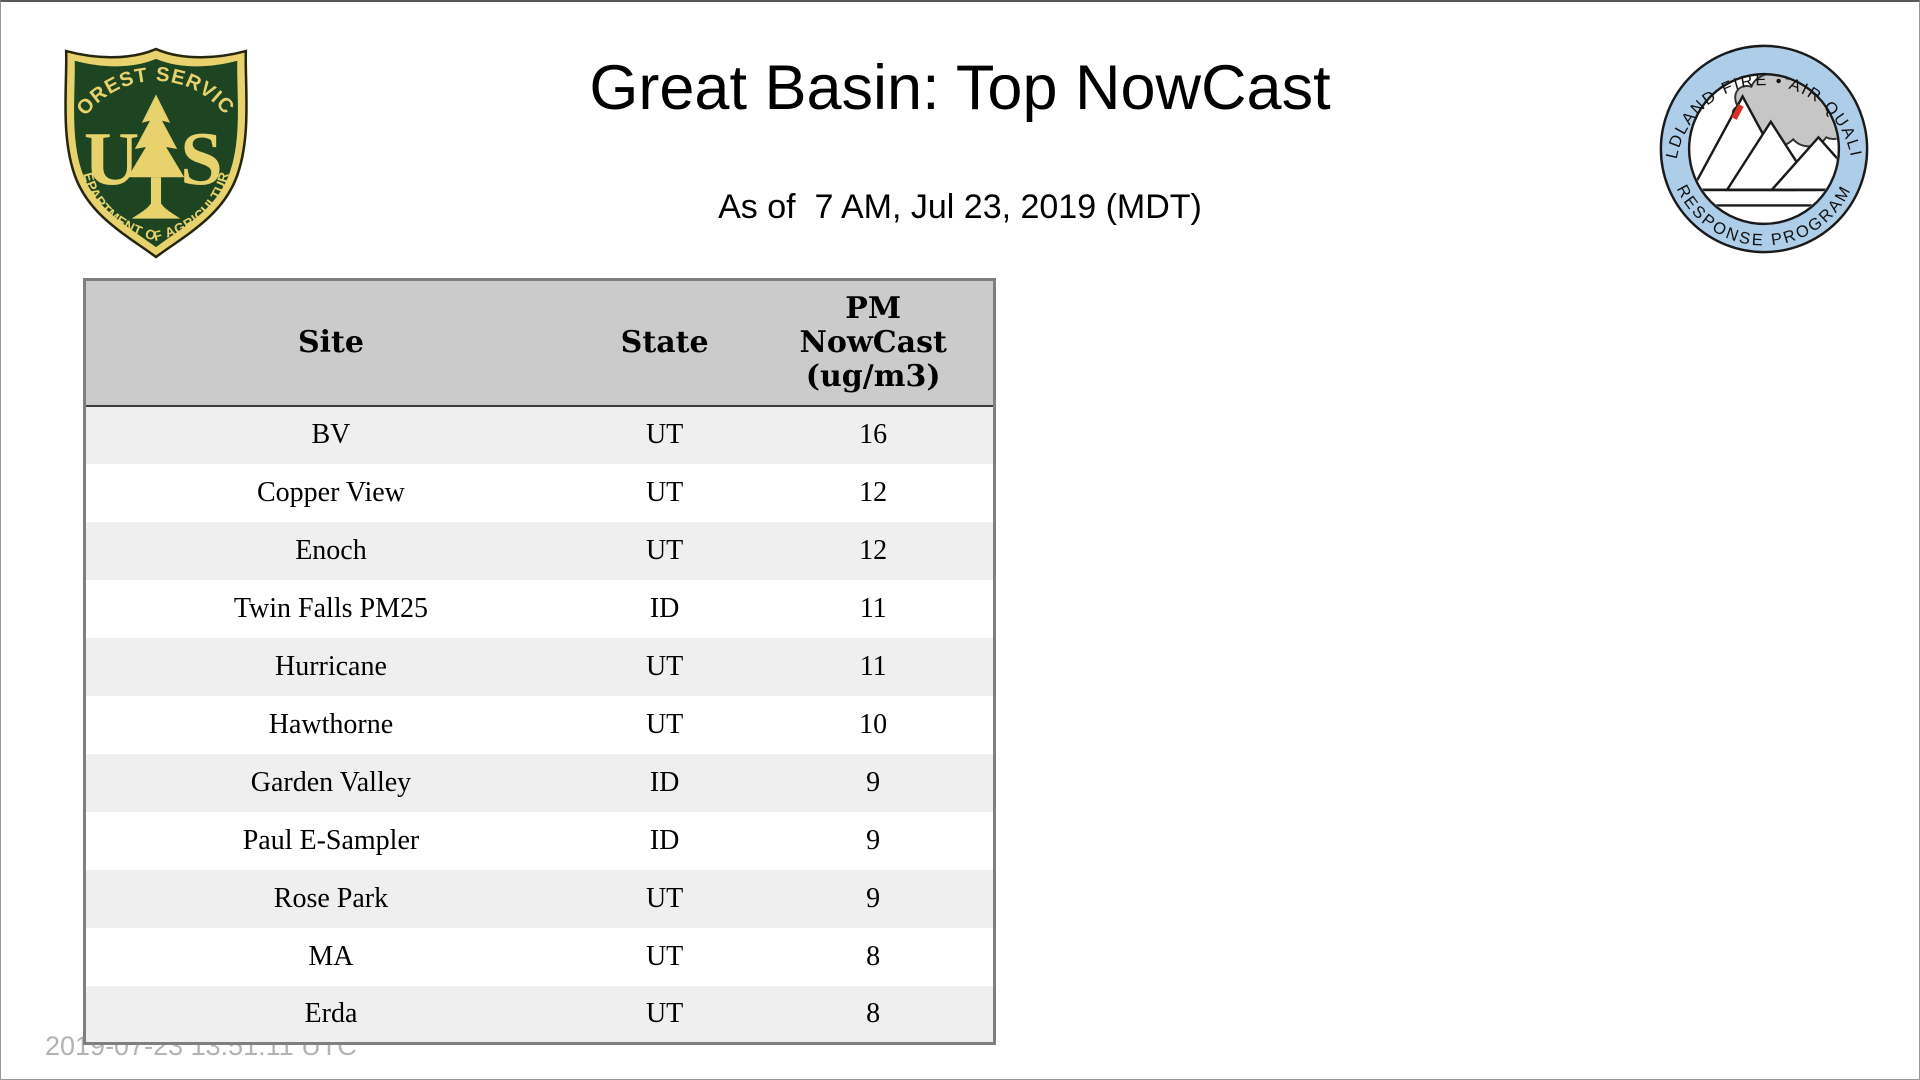  Describe the element at coordinates (330, 724) in the screenshot. I see `site-cell: Hawthorne` at that location.